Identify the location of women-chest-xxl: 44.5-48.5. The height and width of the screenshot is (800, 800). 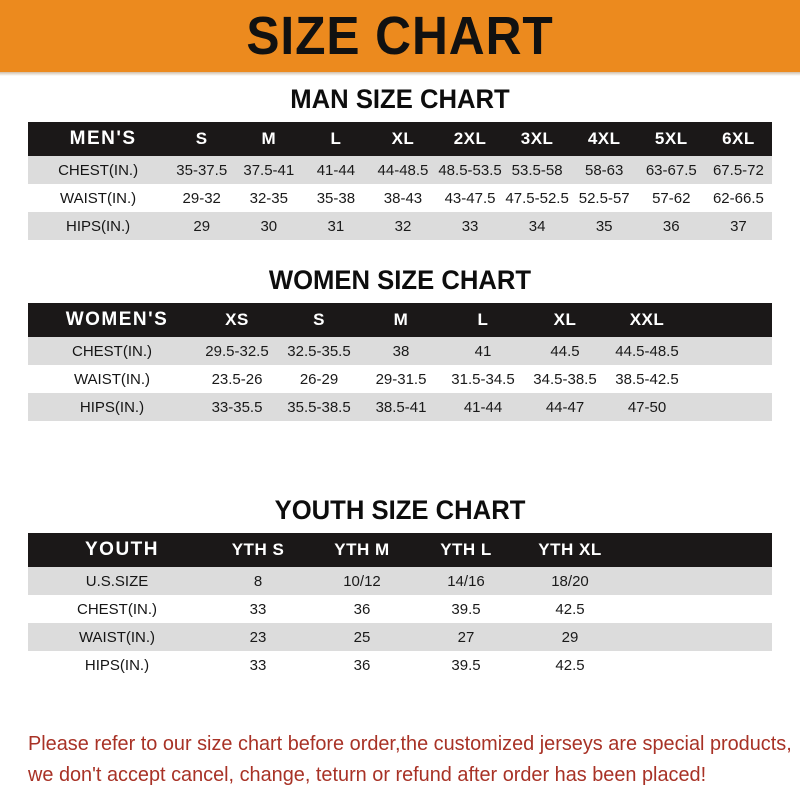
(647, 351).